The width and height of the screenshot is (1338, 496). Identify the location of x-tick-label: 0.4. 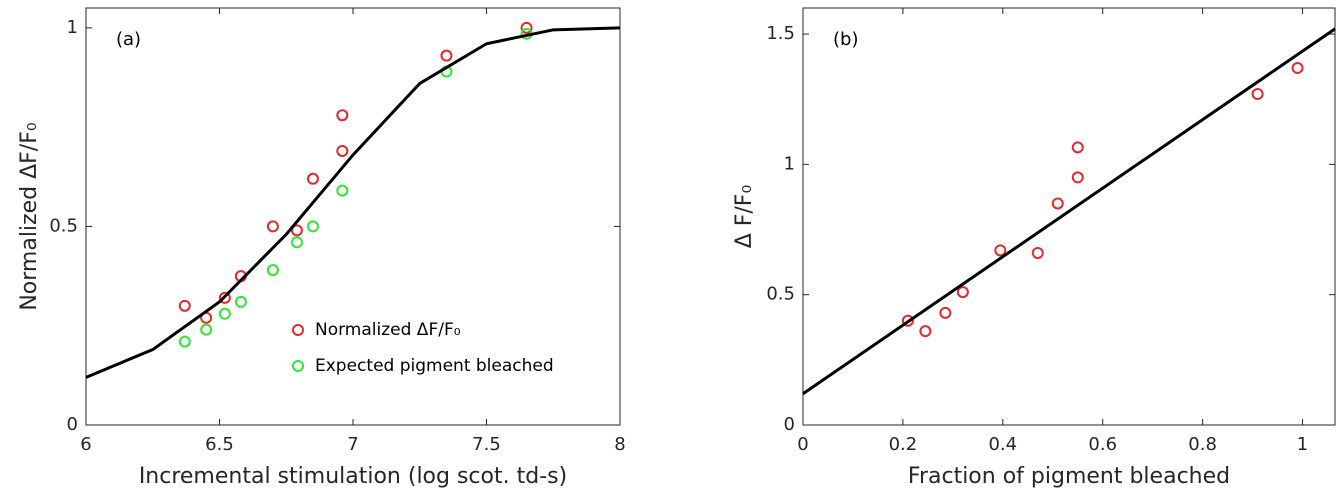
(1002, 444).